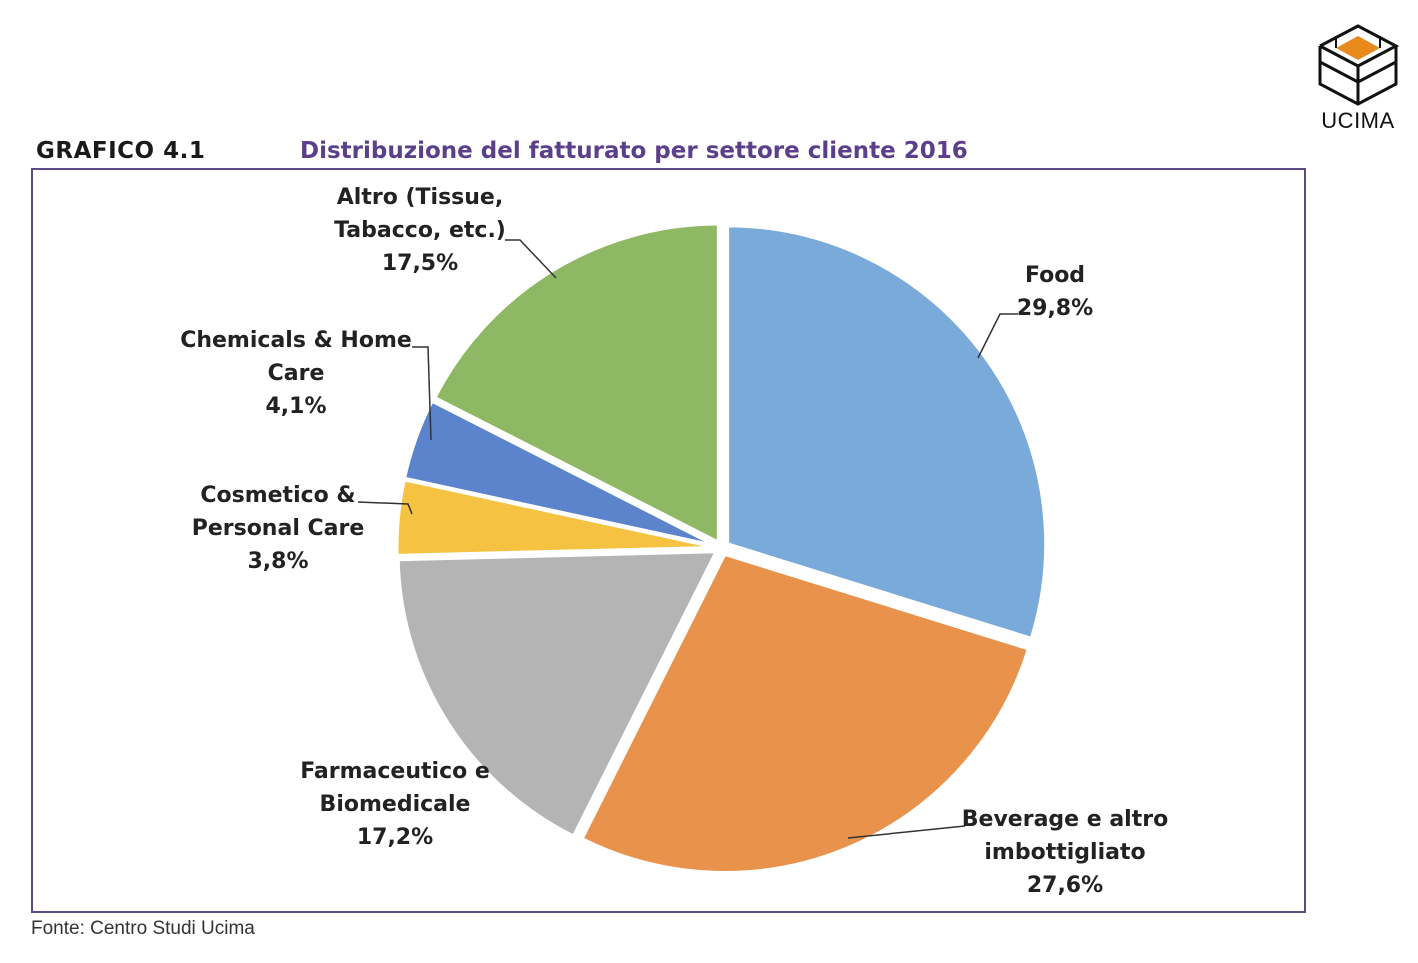  I want to click on slice-name: imbottigliato, so click(1064, 852).